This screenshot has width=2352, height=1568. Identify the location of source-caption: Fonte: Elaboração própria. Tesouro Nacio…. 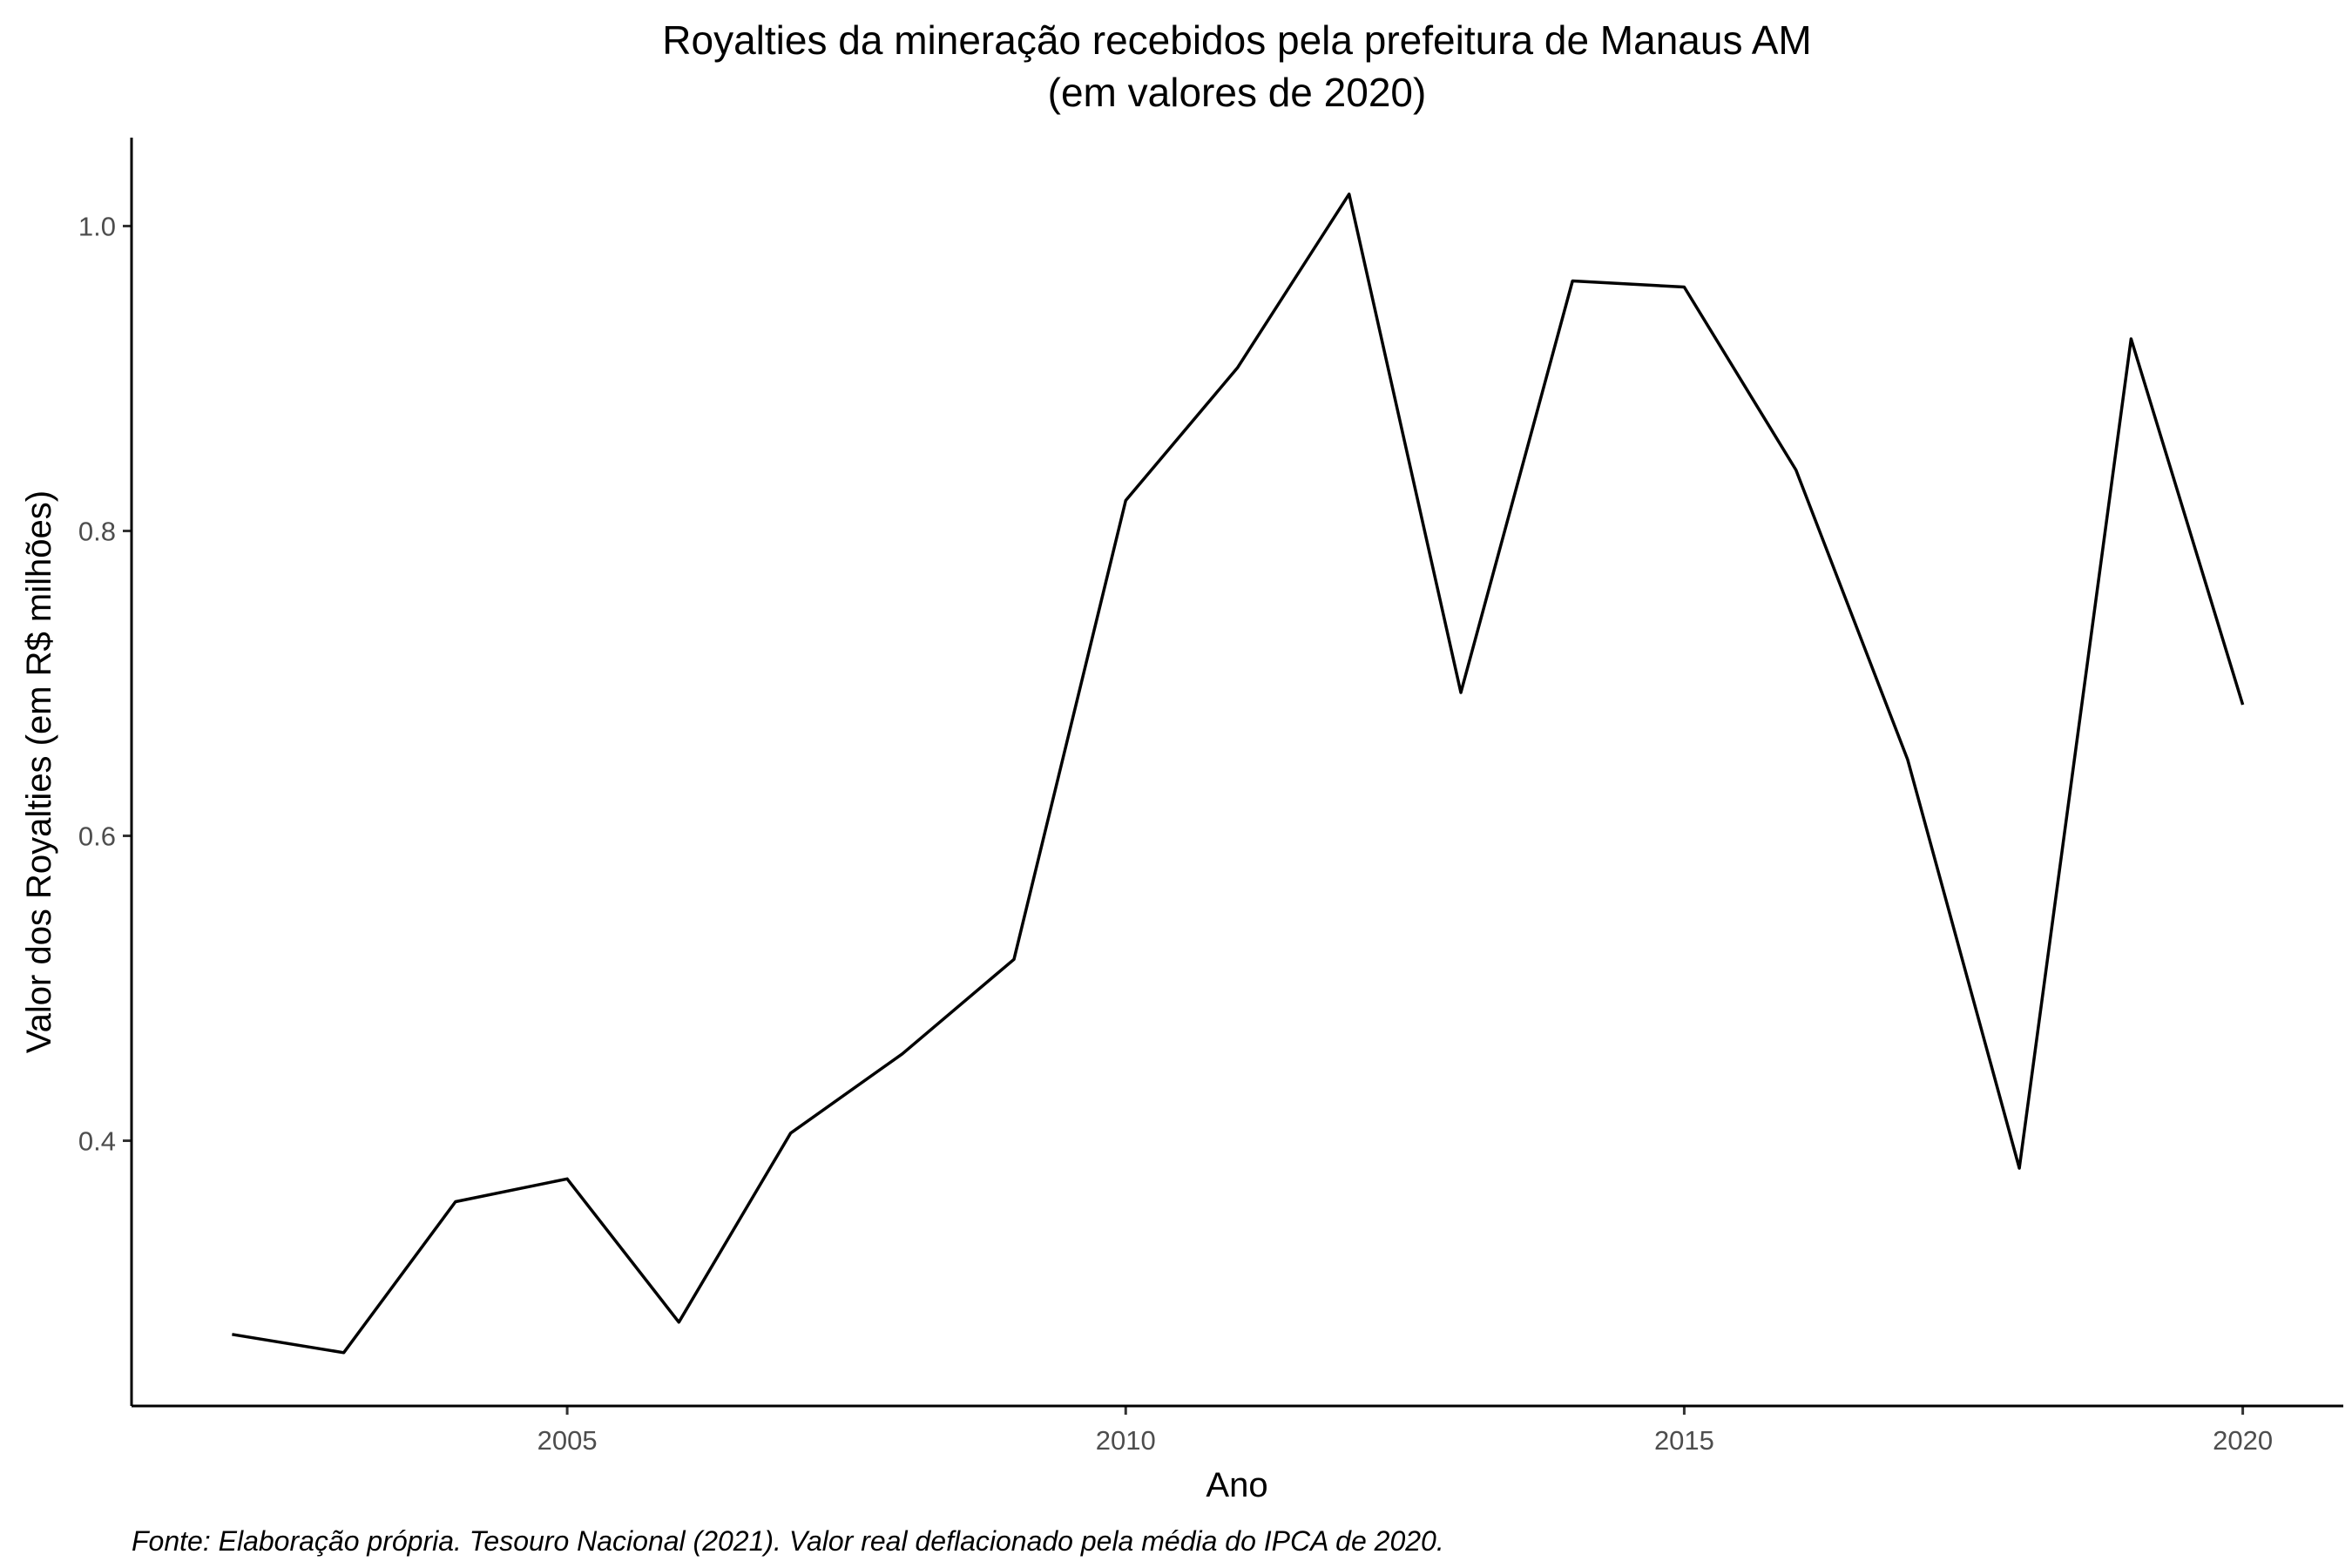
(788, 1541).